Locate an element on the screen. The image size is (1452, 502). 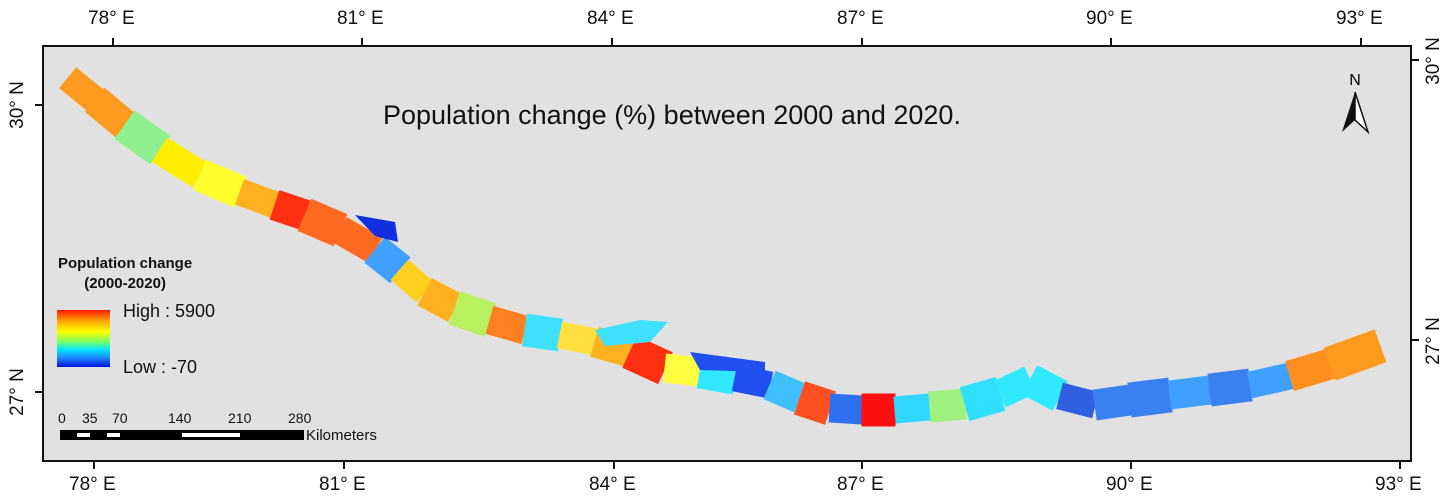
legend-title: Population change (2000-2020) is located at coordinates (125, 274).